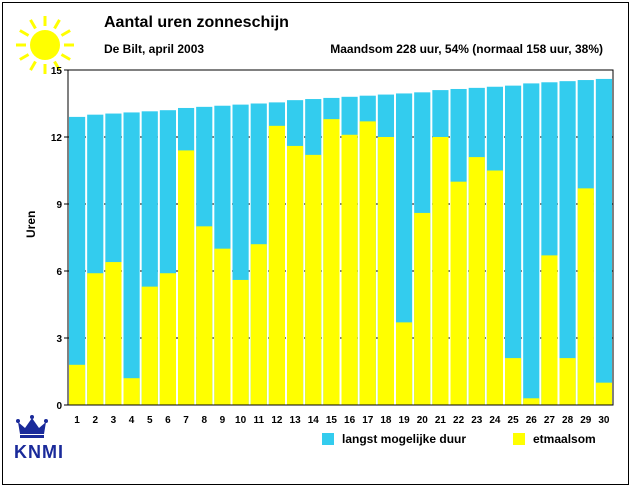 The height and width of the screenshot is (489, 633). Describe the element at coordinates (332, 420) in the screenshot. I see `x-tick-label: 15` at that location.